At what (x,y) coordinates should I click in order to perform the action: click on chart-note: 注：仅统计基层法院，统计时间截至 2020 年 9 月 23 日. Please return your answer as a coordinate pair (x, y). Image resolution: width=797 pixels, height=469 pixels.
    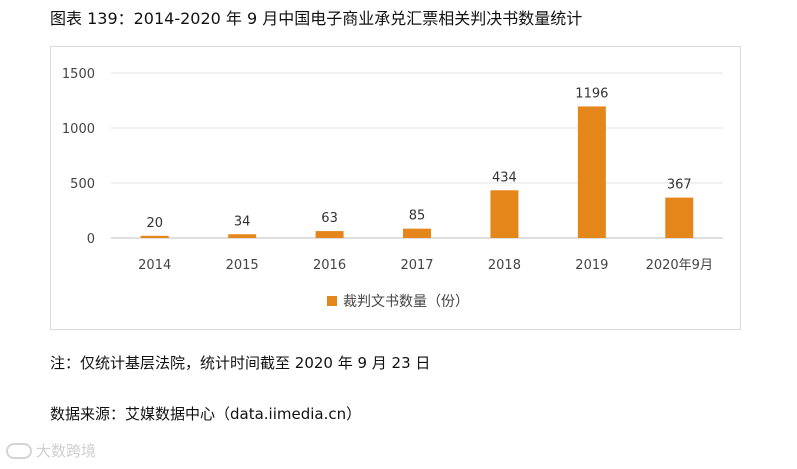
    Looking at the image, I should click on (240, 363).